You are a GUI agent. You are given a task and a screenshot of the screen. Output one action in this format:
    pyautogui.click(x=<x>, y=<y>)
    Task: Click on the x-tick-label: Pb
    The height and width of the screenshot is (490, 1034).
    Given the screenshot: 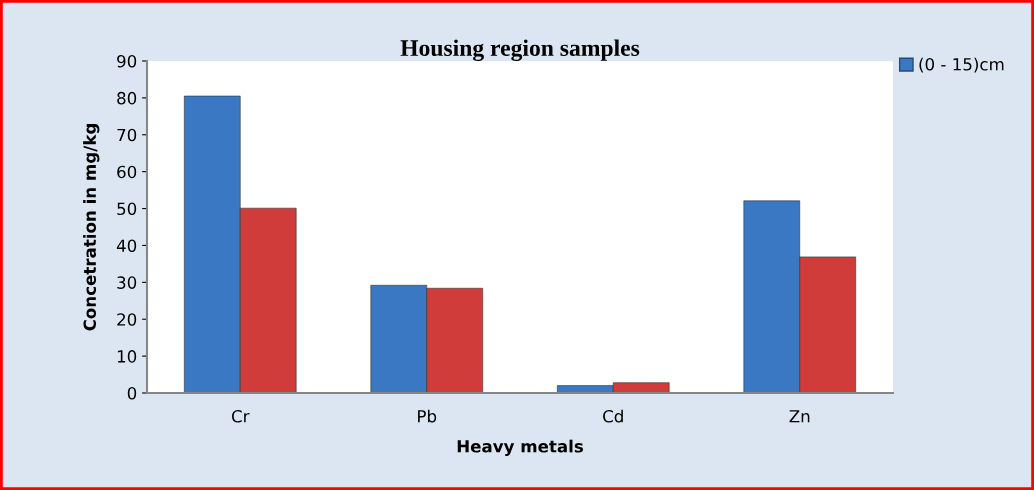 What is the action you would take?
    pyautogui.click(x=427, y=416)
    